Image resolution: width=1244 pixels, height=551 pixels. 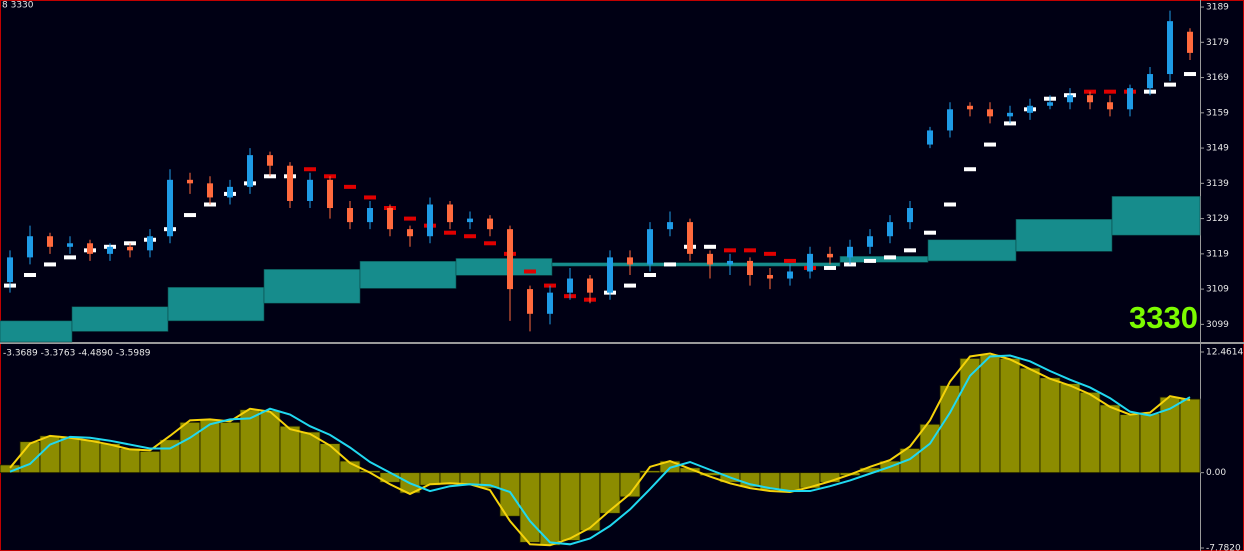 What do you see at coordinates (77, 354) in the screenshot?
I see `indicator-title: -3.3689 -3.3763 -4.4890 -3.5989` at bounding box center [77, 354].